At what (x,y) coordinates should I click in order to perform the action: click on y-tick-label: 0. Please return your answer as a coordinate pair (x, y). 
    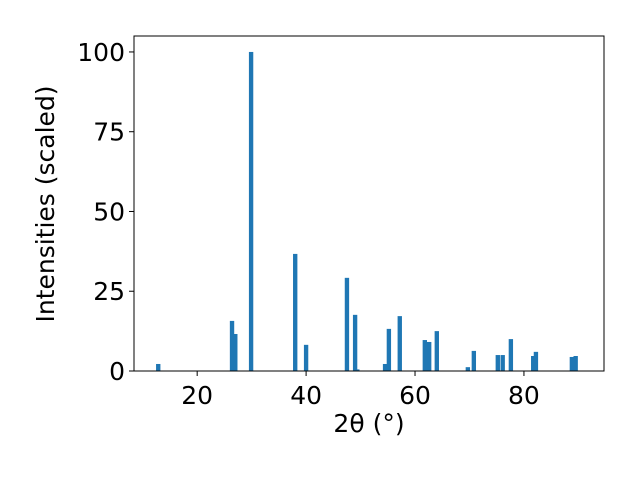
    Looking at the image, I should click on (117, 371).